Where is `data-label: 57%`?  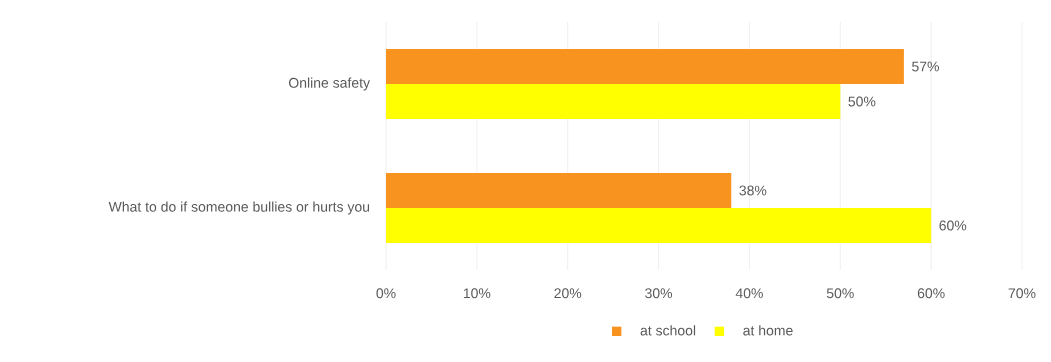 data-label: 57% is located at coordinates (925, 66).